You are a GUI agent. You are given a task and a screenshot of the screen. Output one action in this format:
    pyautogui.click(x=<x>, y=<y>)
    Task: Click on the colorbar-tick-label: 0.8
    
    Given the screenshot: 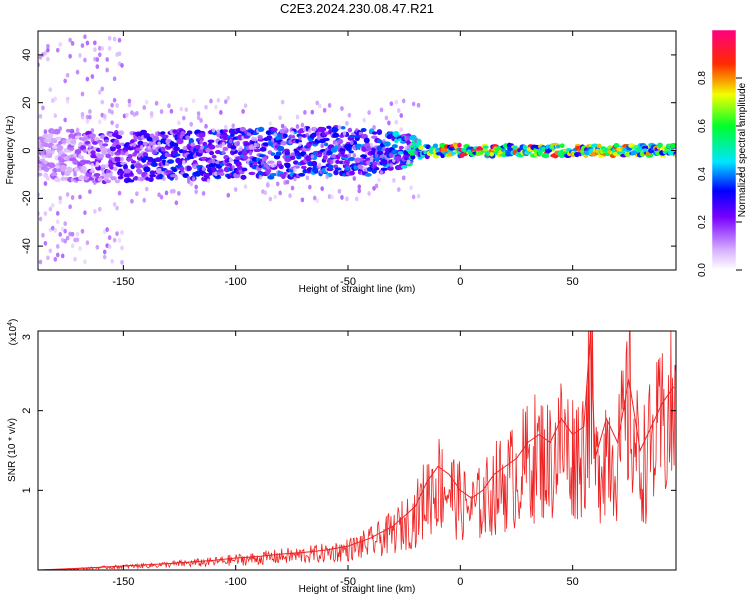 What is the action you would take?
    pyautogui.click(x=702, y=78)
    